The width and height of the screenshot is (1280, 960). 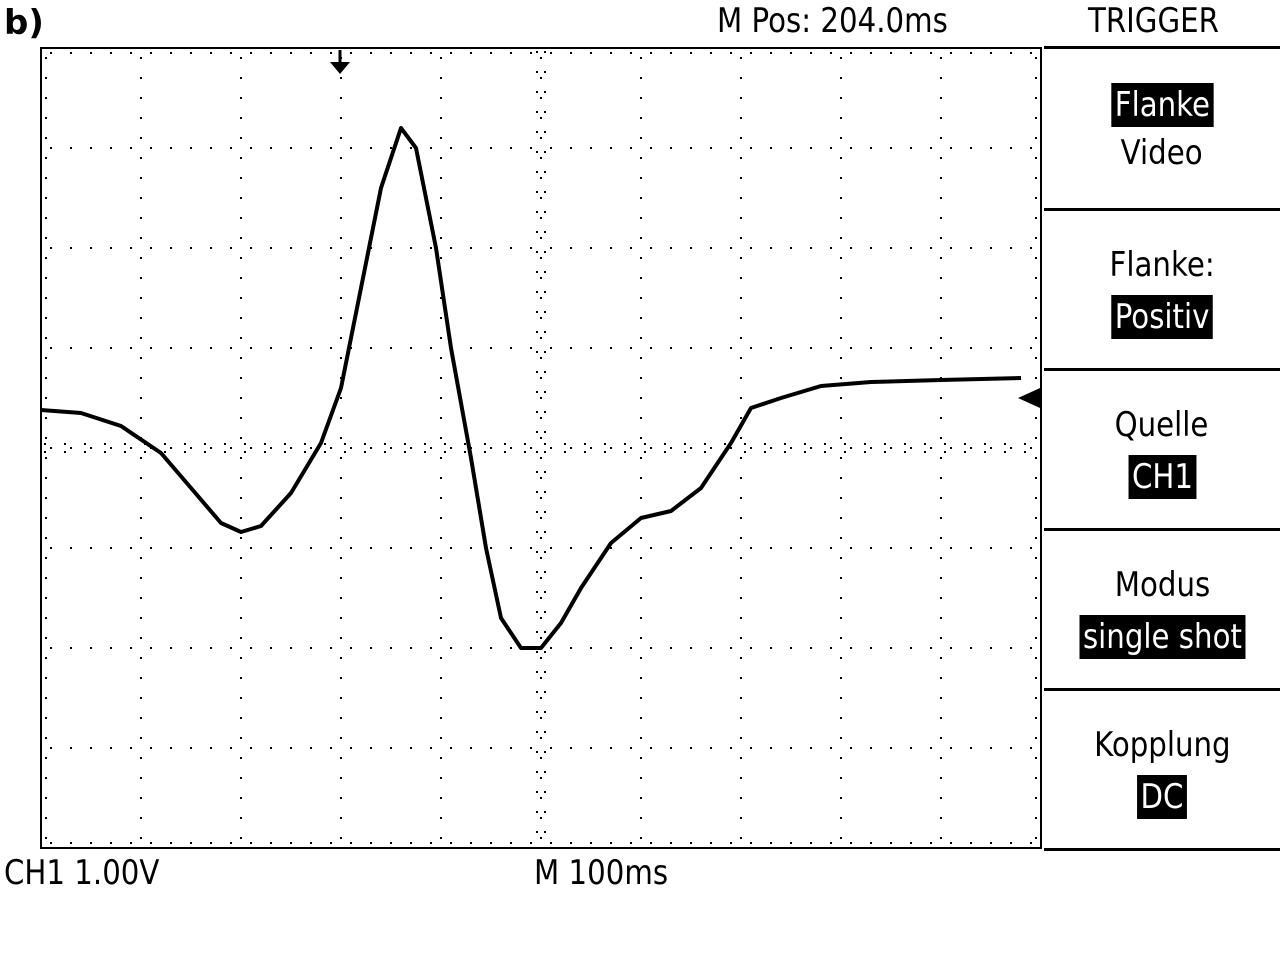 What do you see at coordinates (1162, 128) in the screenshot?
I see `menu-item-trigger-type: Flanke Video` at bounding box center [1162, 128].